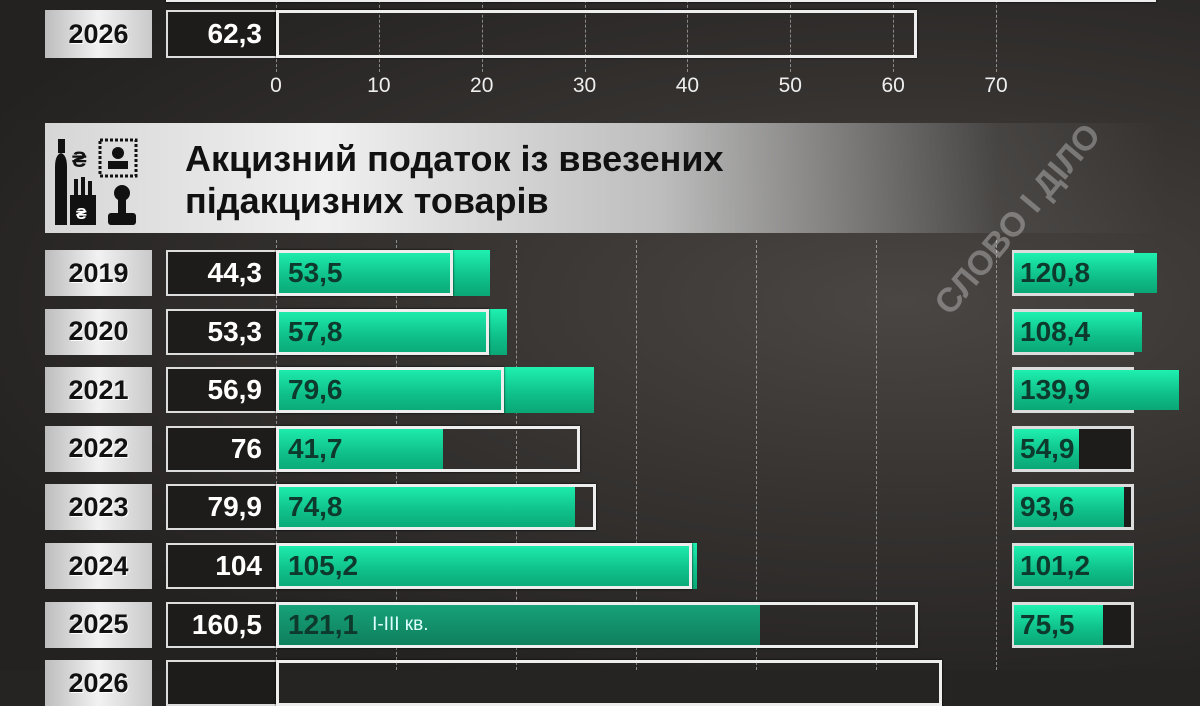  I want to click on plan-value-label: 53,3, so click(221, 331).